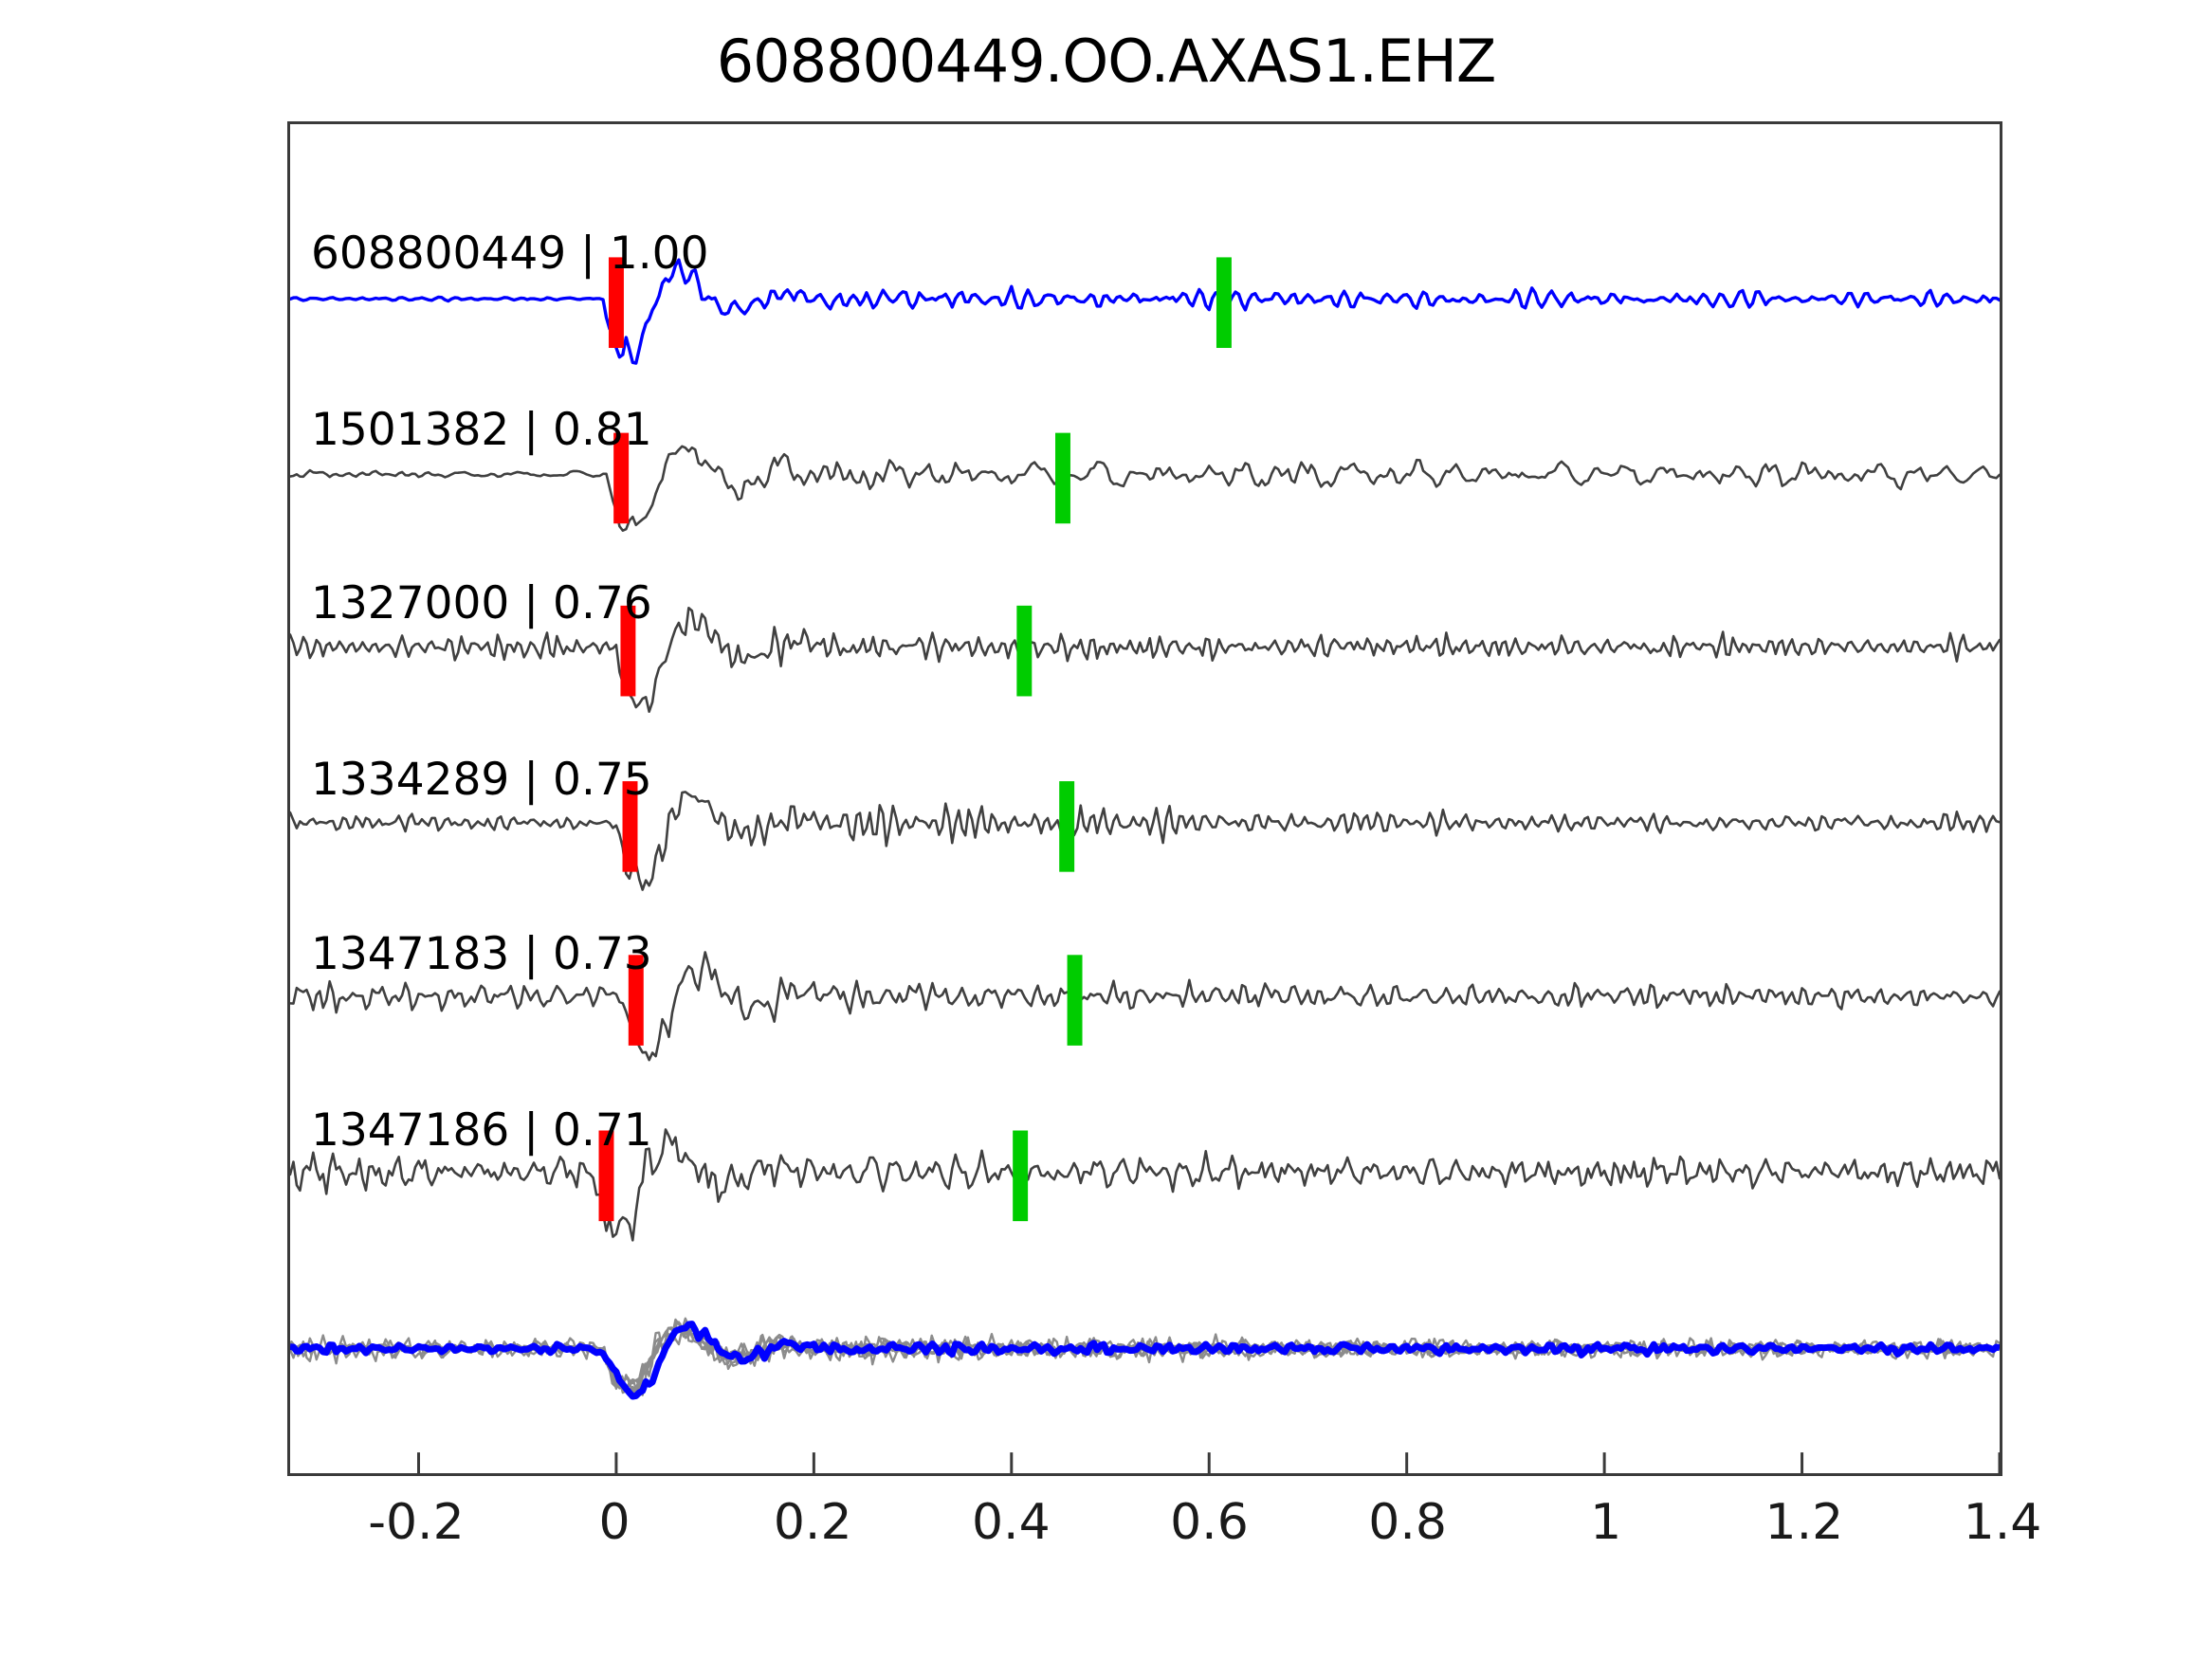 The height and width of the screenshot is (1659, 2212). I want to click on trace-label-1501382: 1501382 | 0.81, so click(481, 430).